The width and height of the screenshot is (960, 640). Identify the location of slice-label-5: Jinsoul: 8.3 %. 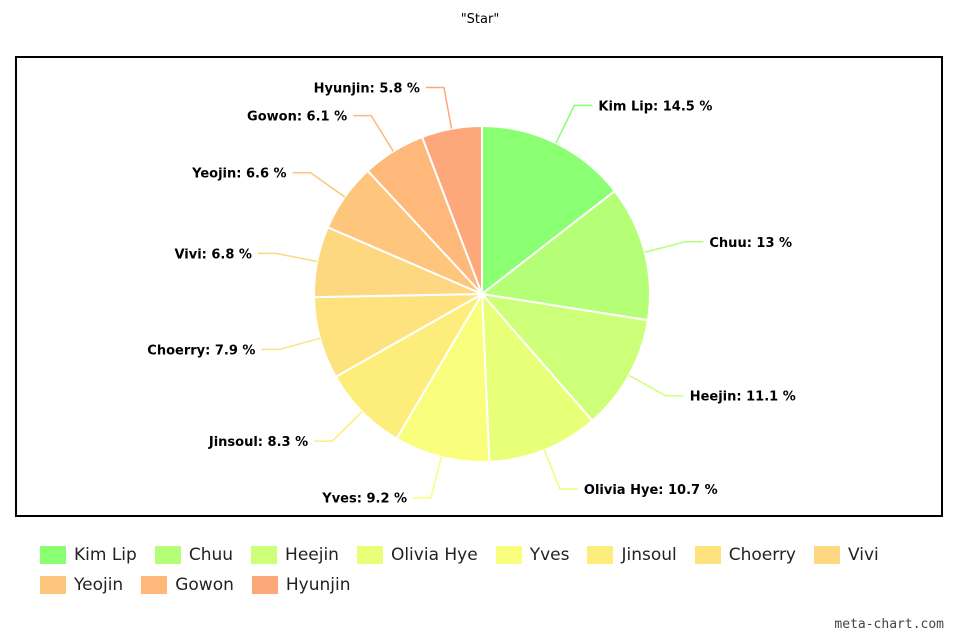
(258, 442).